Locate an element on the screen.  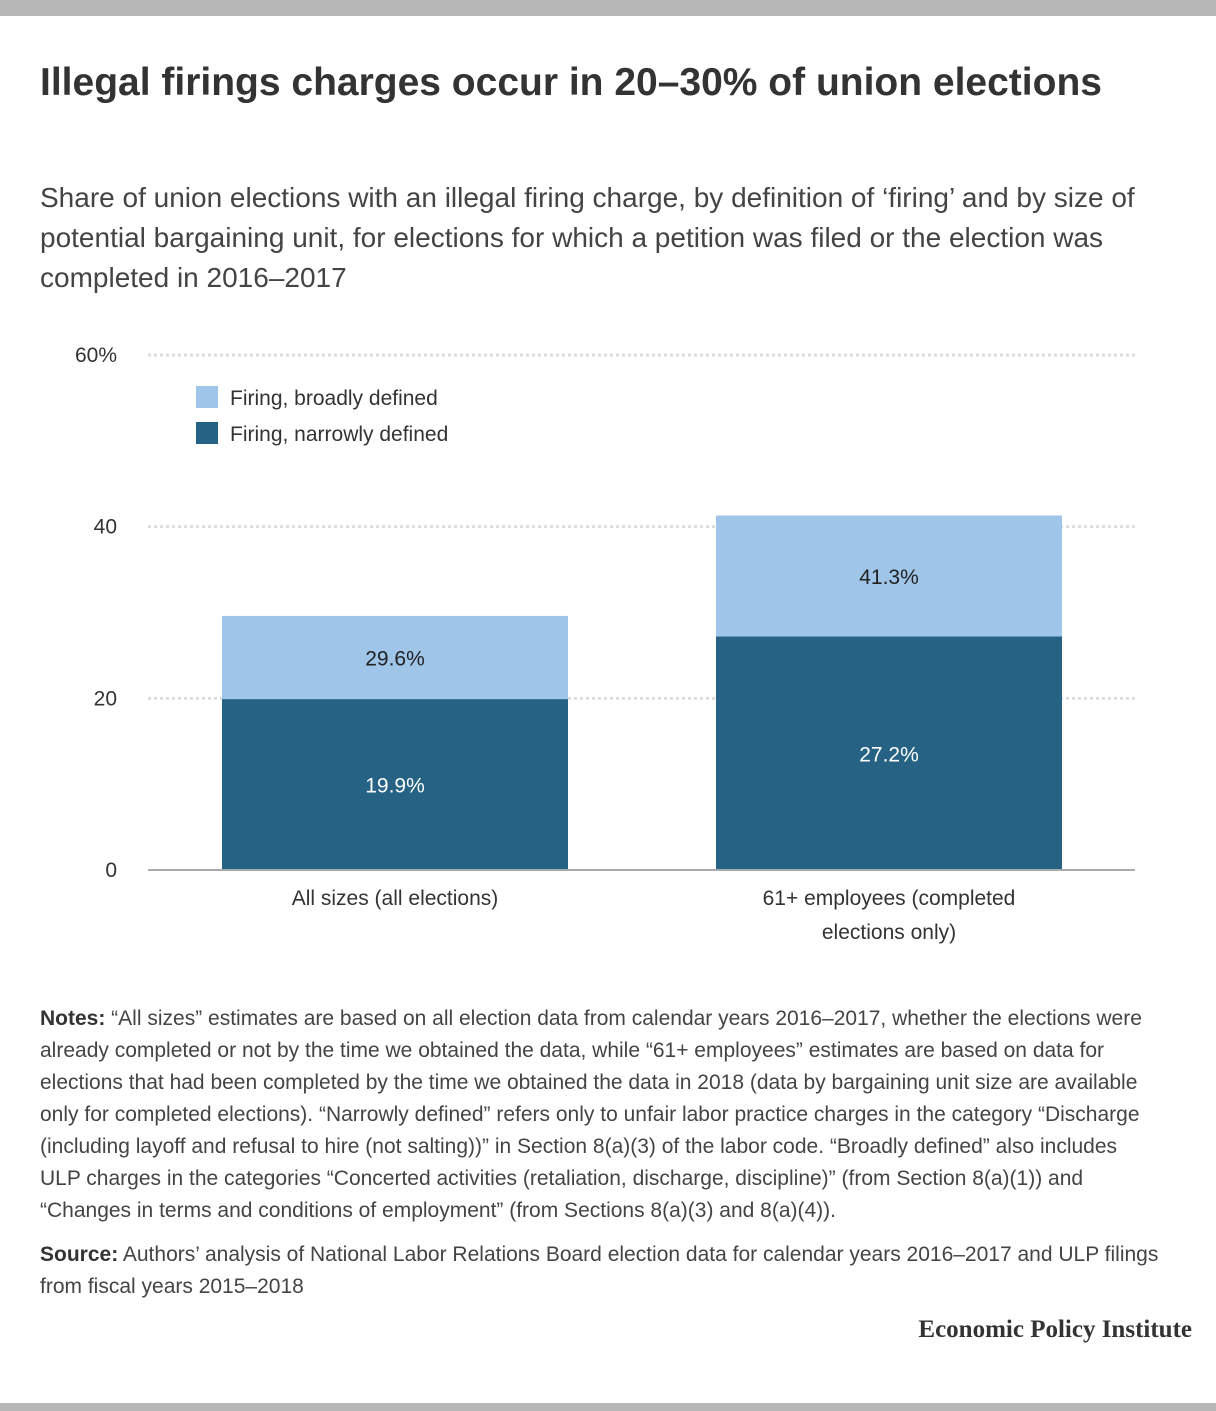
data-label-narrow: 19.9% is located at coordinates (395, 786).